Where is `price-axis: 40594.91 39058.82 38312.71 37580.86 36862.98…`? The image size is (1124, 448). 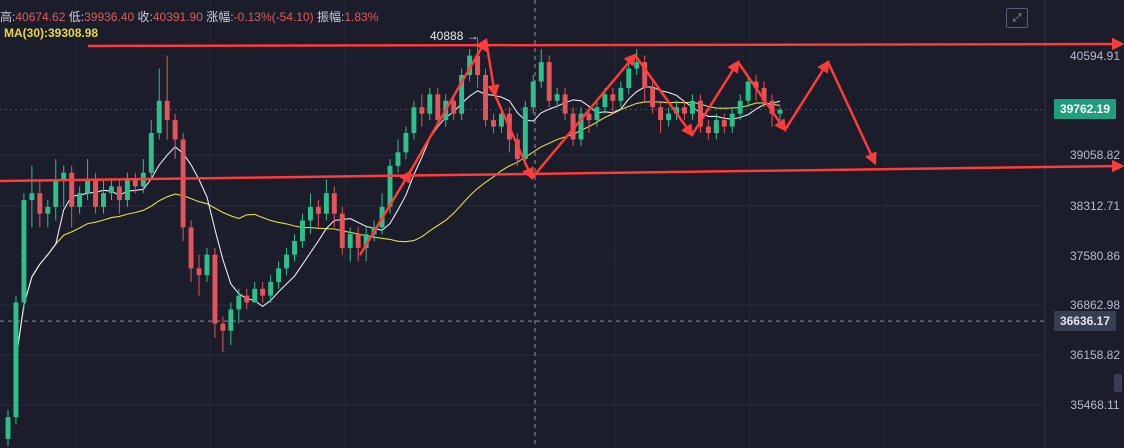 price-axis: 40594.91 39058.82 38312.71 37580.86 36862.98… is located at coordinates (1082, 224).